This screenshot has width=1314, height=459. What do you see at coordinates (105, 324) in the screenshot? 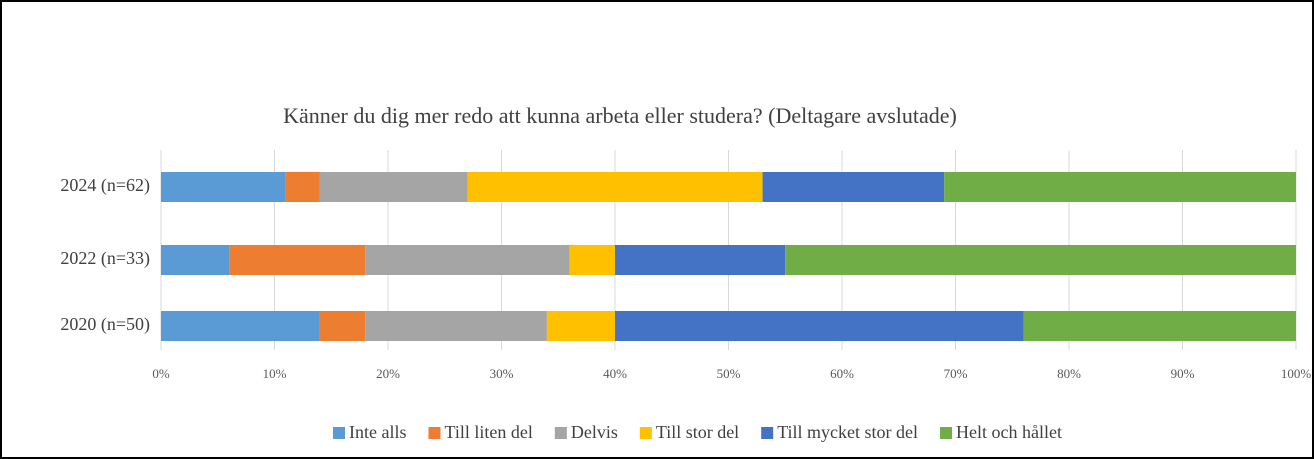
I see `y-tick-label: 2020 (n=50)` at bounding box center [105, 324].